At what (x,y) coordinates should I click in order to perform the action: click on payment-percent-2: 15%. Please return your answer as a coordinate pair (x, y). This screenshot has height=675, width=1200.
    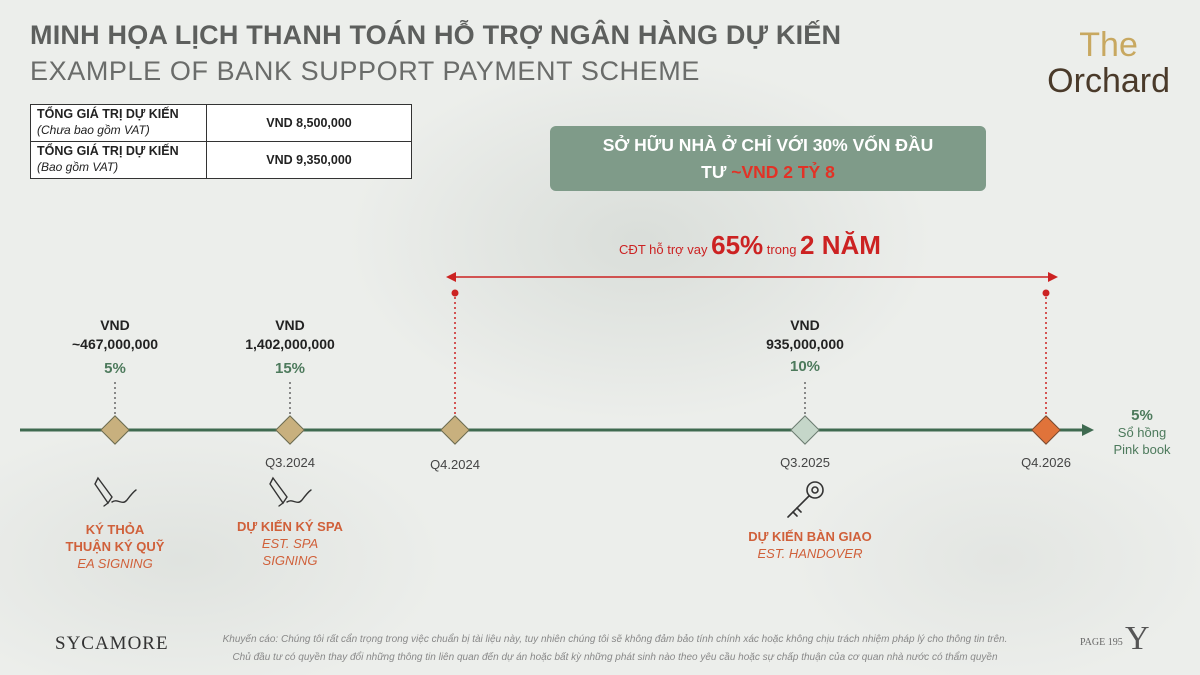
    Looking at the image, I should click on (290, 368).